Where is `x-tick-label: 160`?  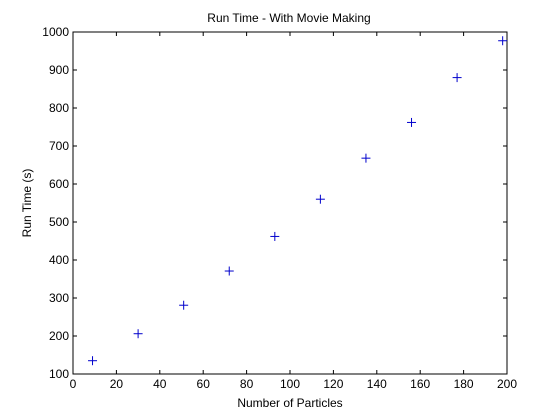 x-tick-label: 160 is located at coordinates (420, 384).